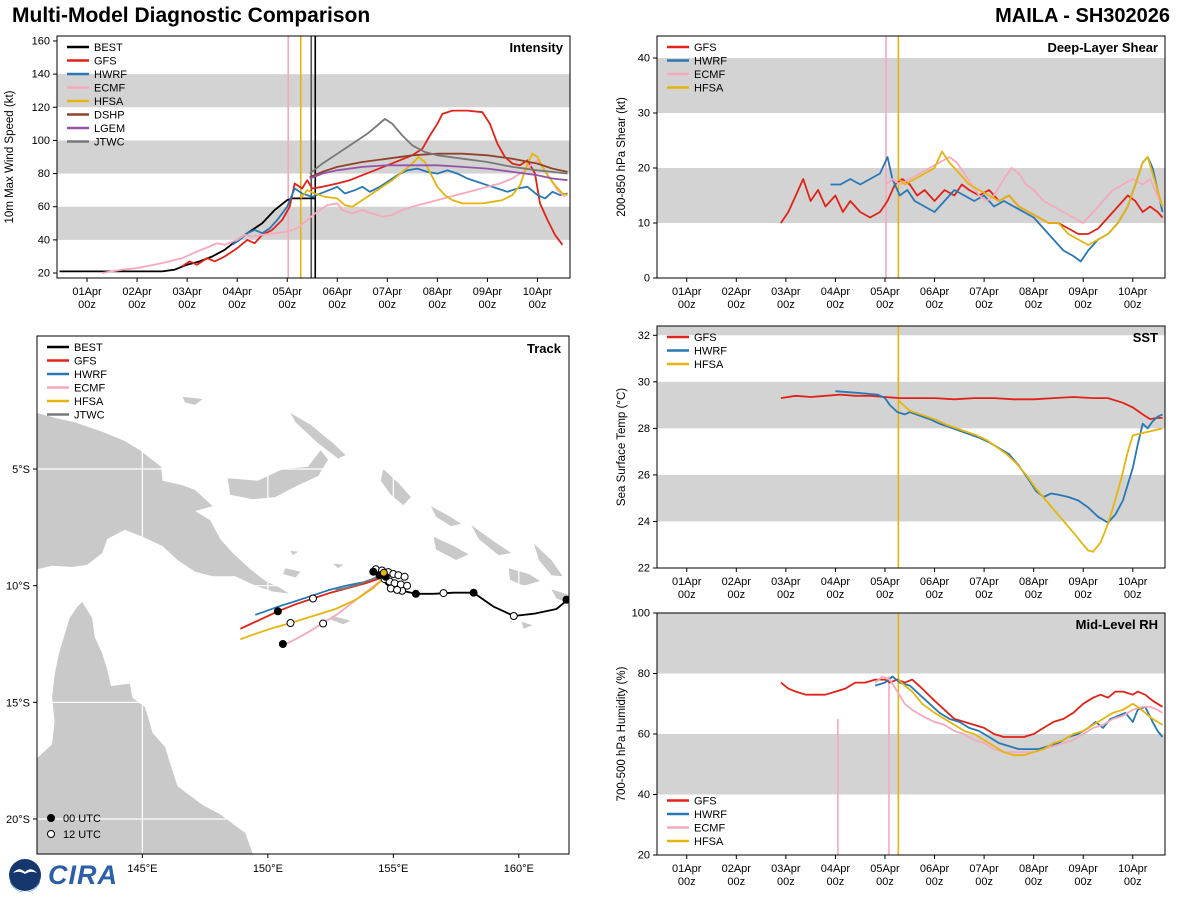  Describe the element at coordinates (1082, 16) in the screenshot. I see `storm-id: MAILA - SH302026` at that location.